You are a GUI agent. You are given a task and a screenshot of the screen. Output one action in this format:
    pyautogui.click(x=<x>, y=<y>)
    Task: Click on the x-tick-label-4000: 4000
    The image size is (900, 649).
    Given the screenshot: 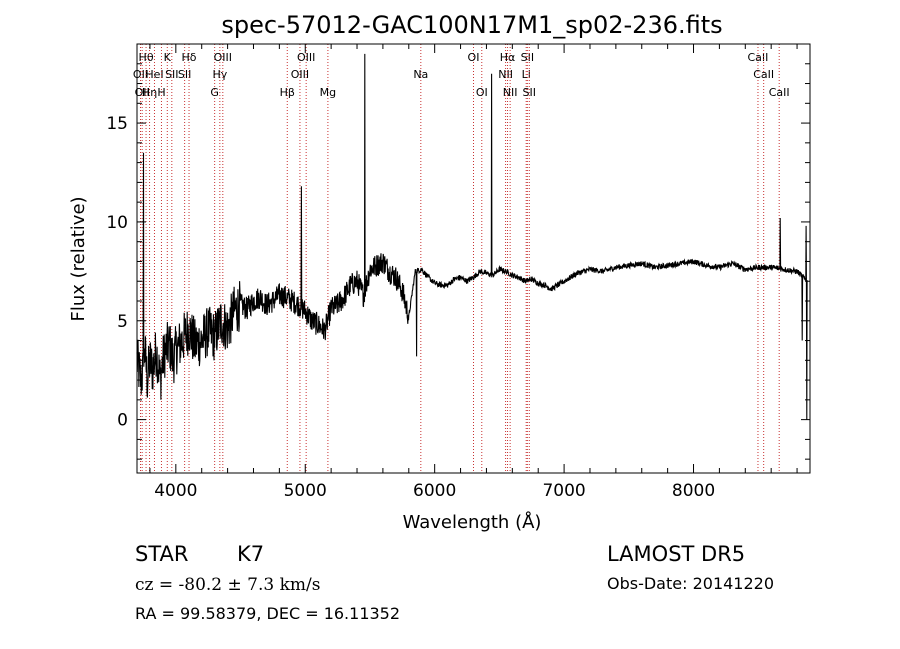 What is the action you would take?
    pyautogui.click(x=175, y=491)
    